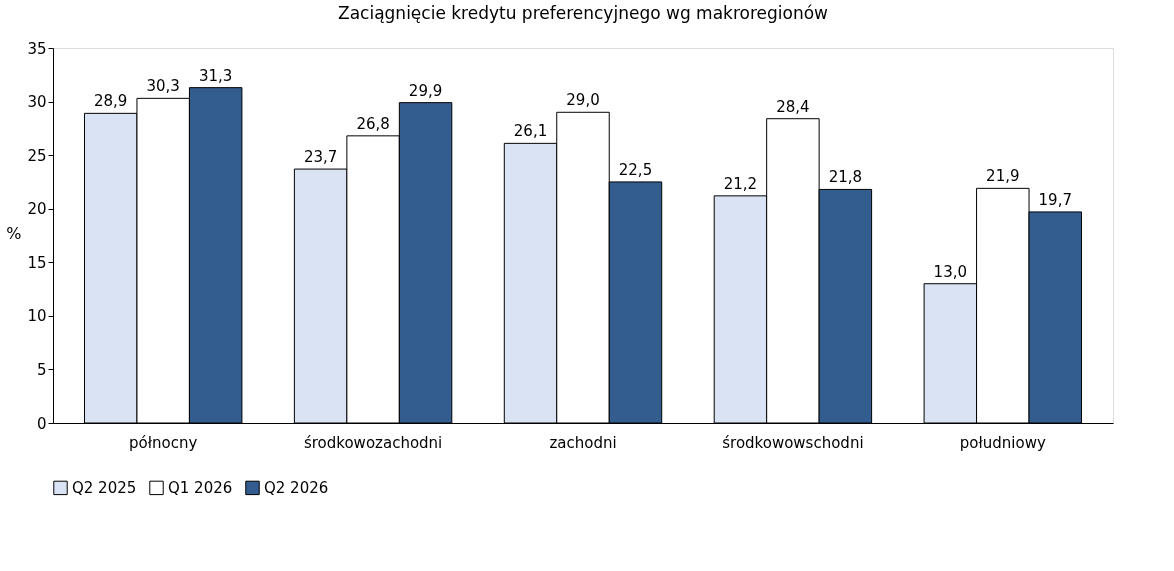  I want to click on y-tick-label: 35, so click(37, 48).